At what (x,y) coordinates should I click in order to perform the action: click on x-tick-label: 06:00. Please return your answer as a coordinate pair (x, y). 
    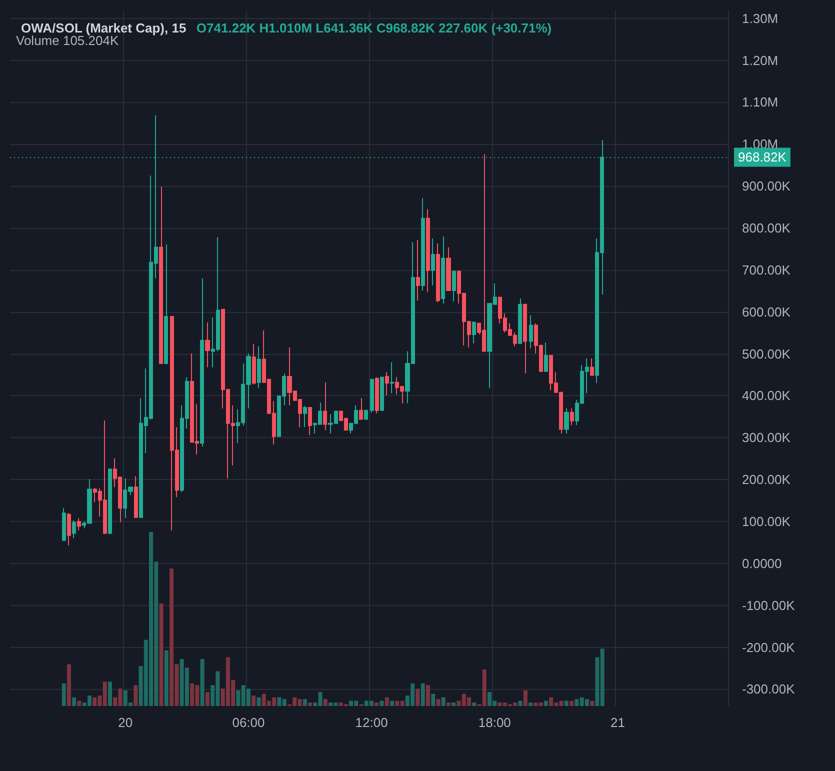
    Looking at the image, I should click on (248, 722).